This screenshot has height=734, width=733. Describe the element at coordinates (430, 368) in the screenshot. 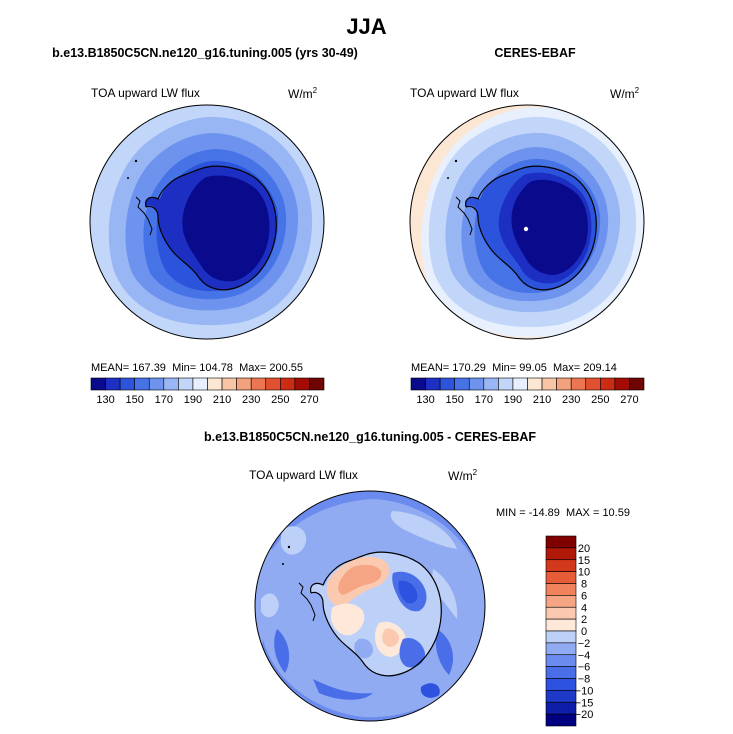

I see `mean-label: MEAN=` at that location.